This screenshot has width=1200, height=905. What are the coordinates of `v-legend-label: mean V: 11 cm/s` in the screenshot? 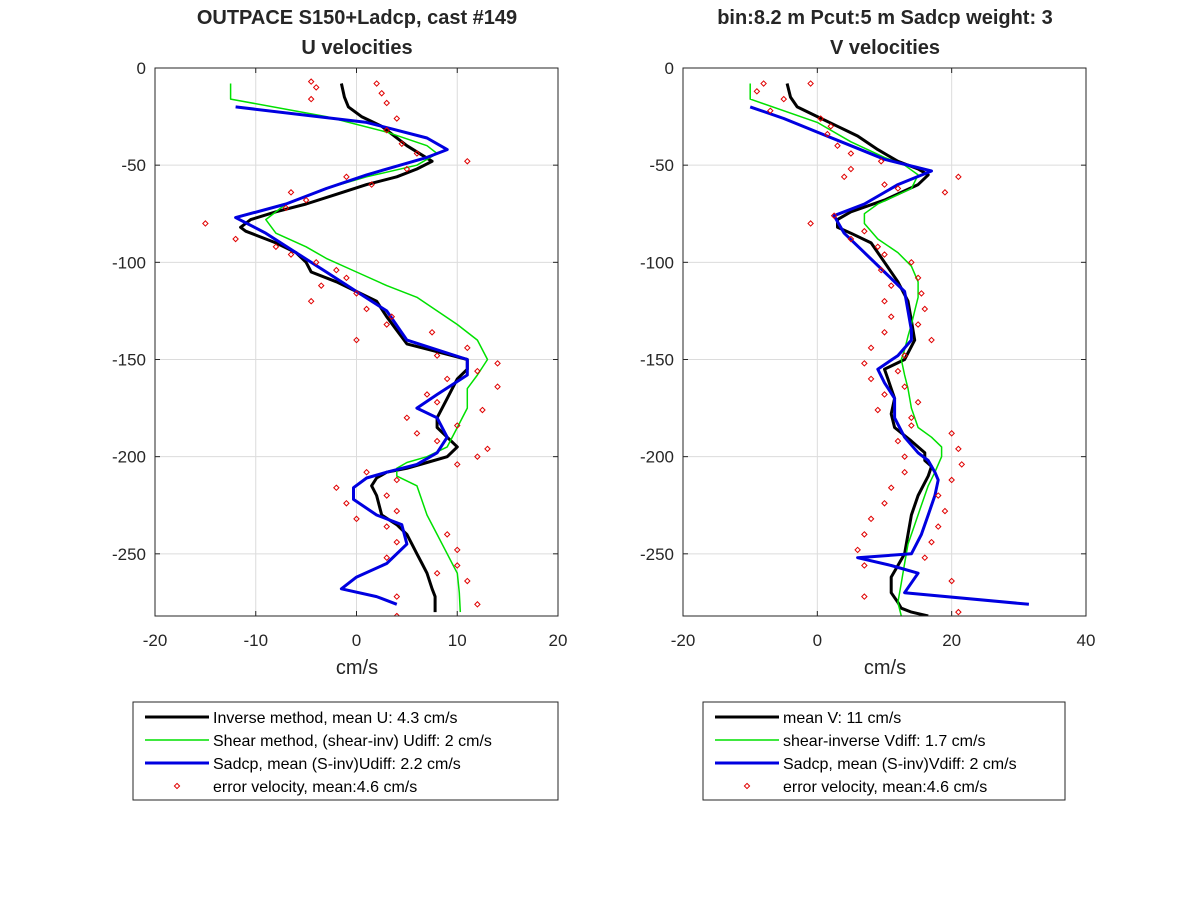 It's located at (842, 718).